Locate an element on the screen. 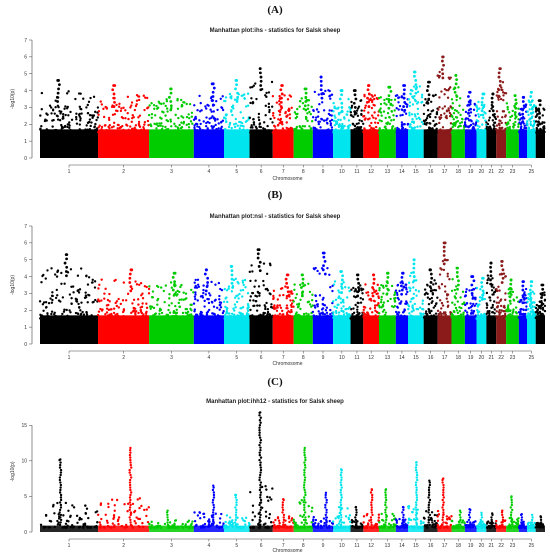 This screenshot has width=550, height=559. x-tick-label: 21 is located at coordinates (492, 172).